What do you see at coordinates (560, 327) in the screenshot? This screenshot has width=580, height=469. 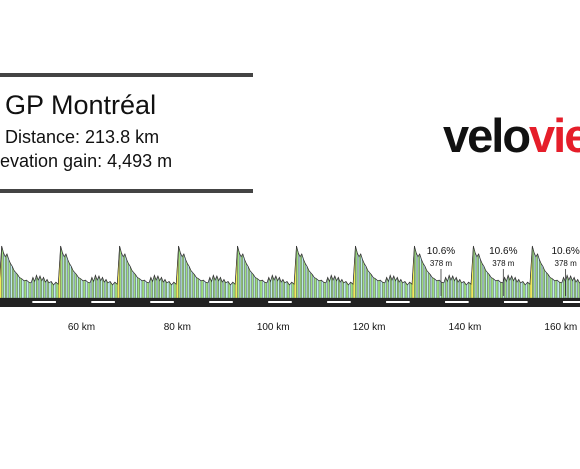 I see `x-tick-label: 160 km` at bounding box center [560, 327].